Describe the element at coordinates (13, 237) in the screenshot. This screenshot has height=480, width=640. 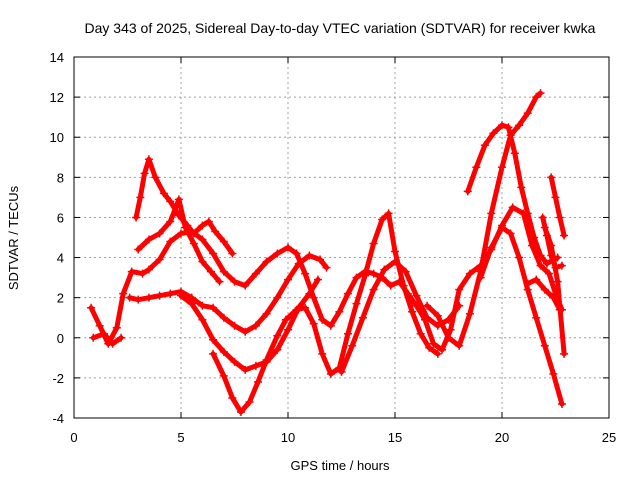
I see `y-axis-label: SDTVAR / TECUs` at that location.